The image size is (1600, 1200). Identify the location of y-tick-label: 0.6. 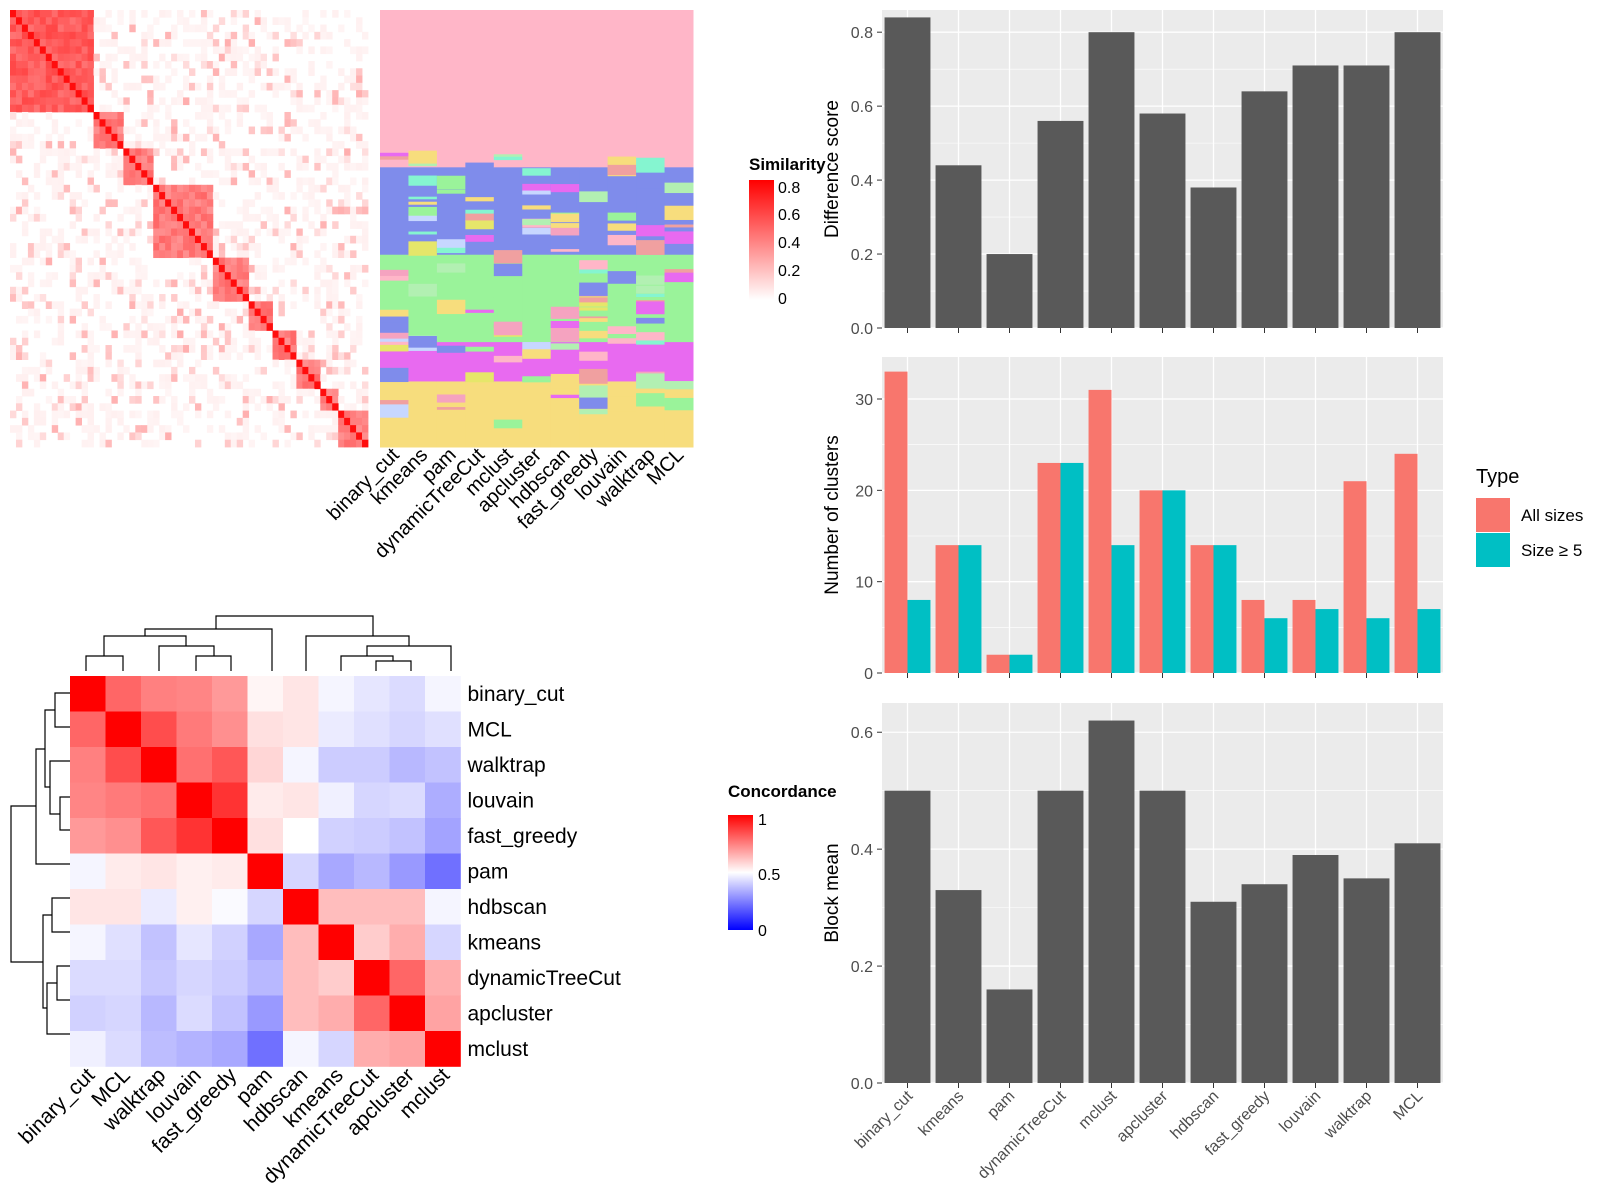
(862, 107).